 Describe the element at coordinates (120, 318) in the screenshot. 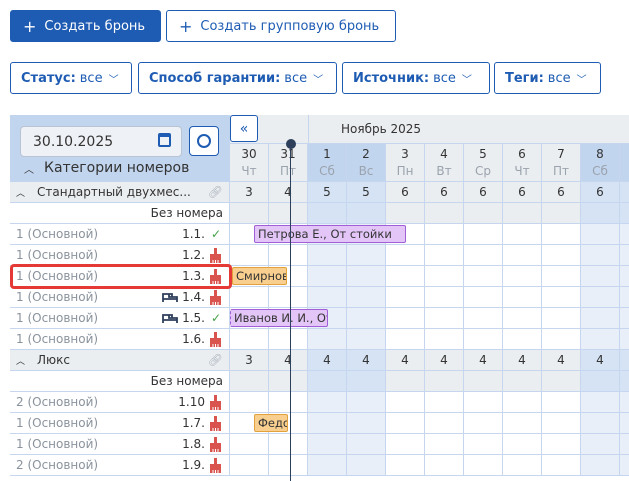

I see `room-row: 1 (Основной) 1.5. ✓` at that location.